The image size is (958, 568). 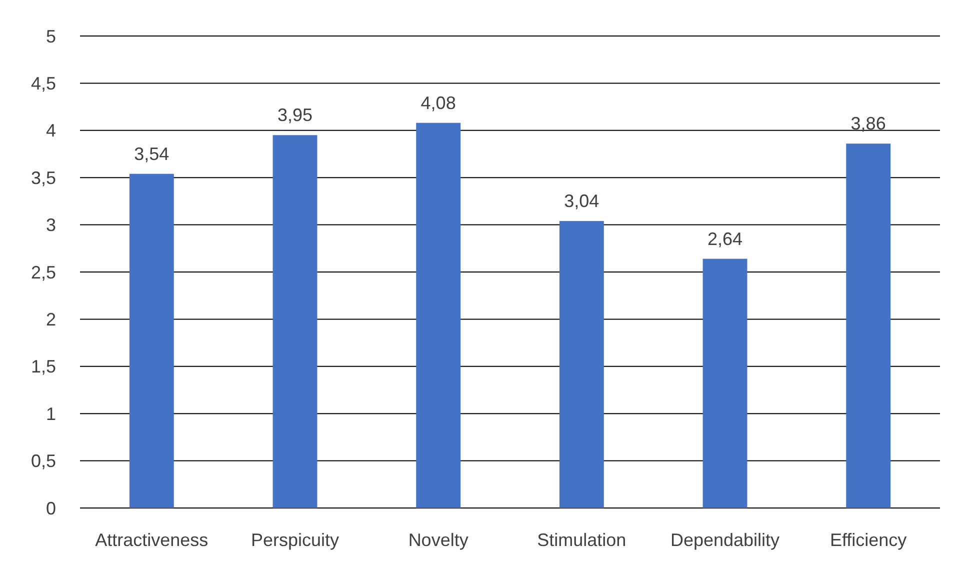 I want to click on data-label: 2,64, so click(x=725, y=238).